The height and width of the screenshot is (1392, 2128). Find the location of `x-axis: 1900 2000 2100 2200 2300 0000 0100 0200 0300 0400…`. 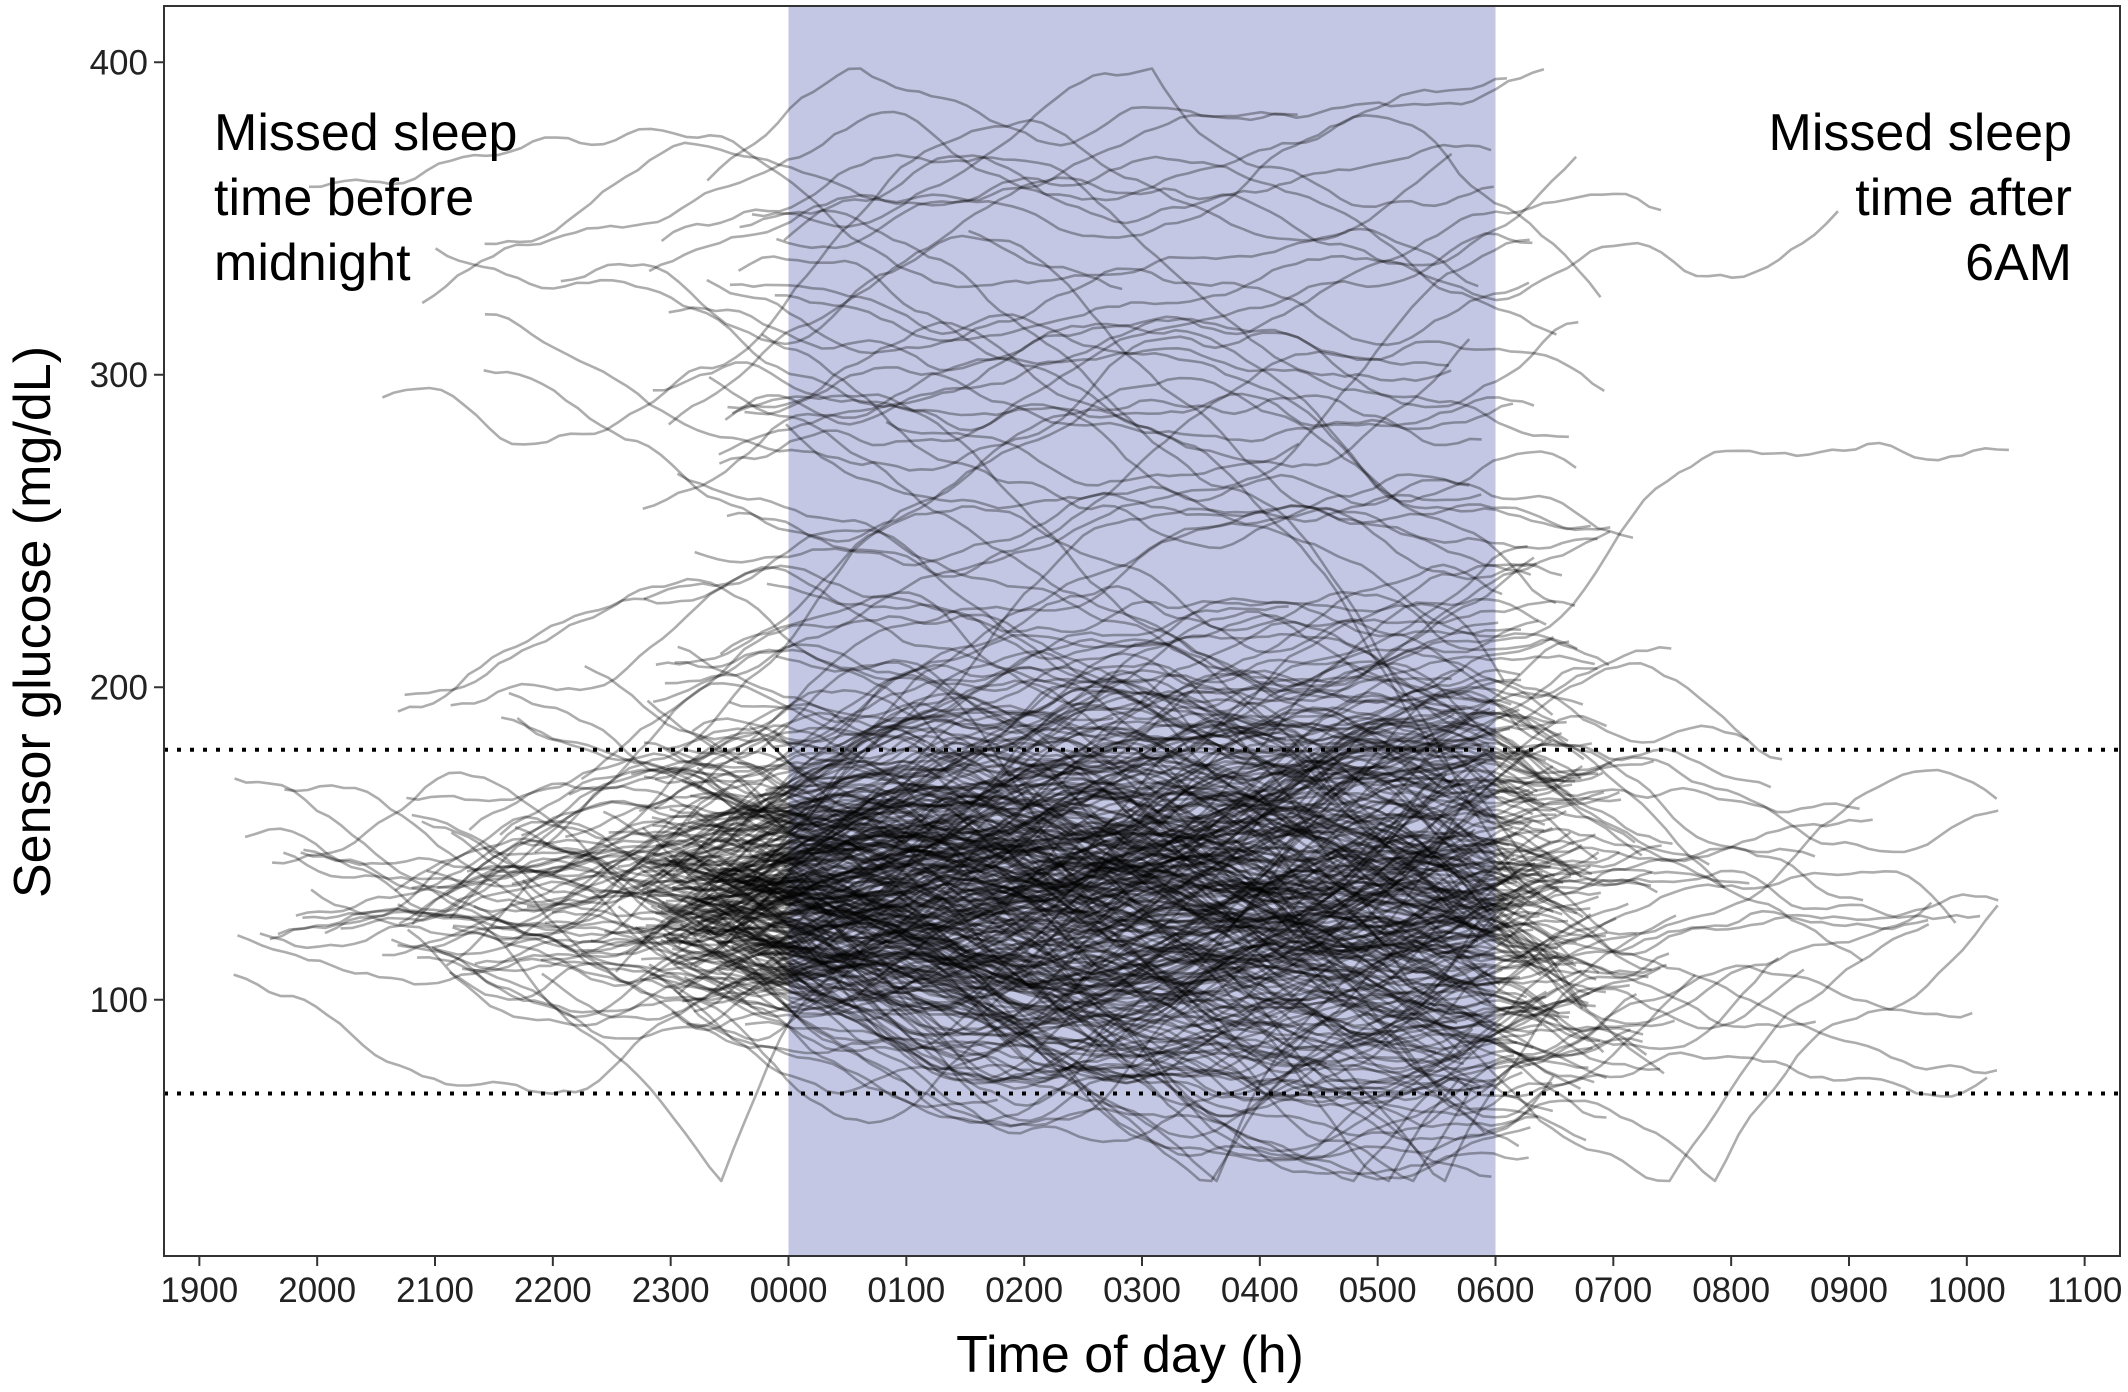

x-axis: 1900 2000 2100 2200 2300 0000 0100 0200 0300 0400… is located at coordinates (1141, 1283).